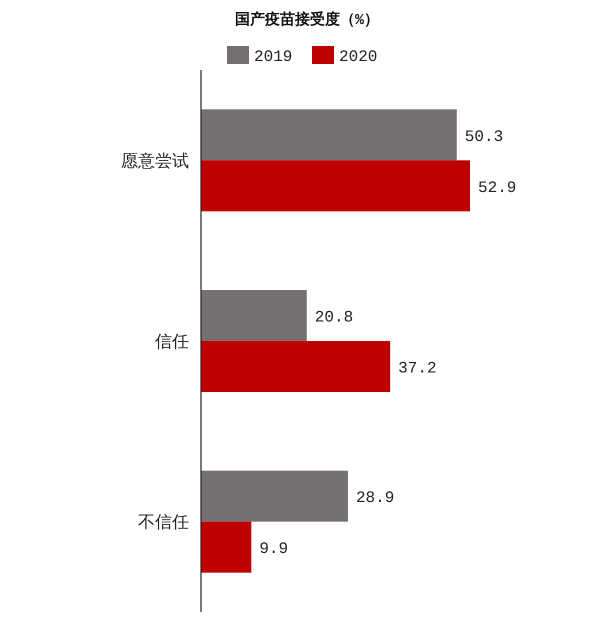  Describe the element at coordinates (334, 317) in the screenshot. I see `data-label: 20.8` at that location.